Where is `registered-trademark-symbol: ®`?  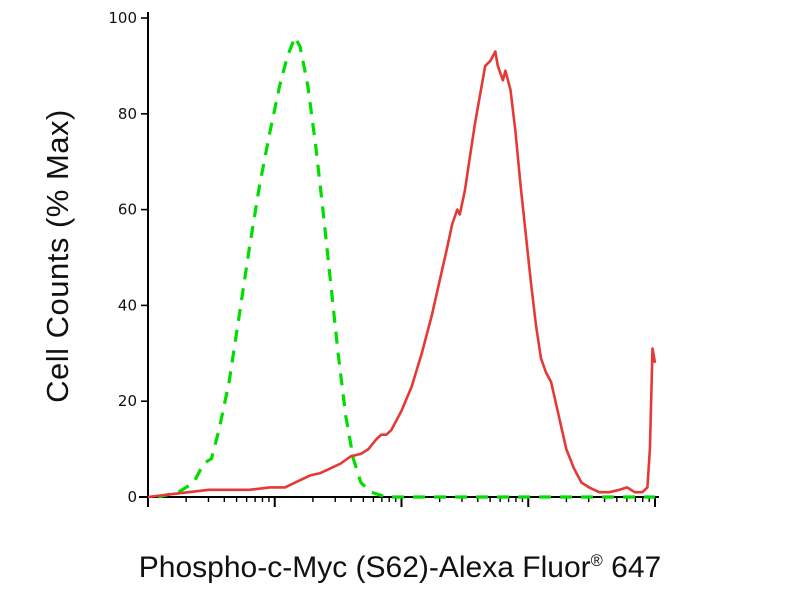
registered-trademark-symbol: ® is located at coordinates (596, 561).